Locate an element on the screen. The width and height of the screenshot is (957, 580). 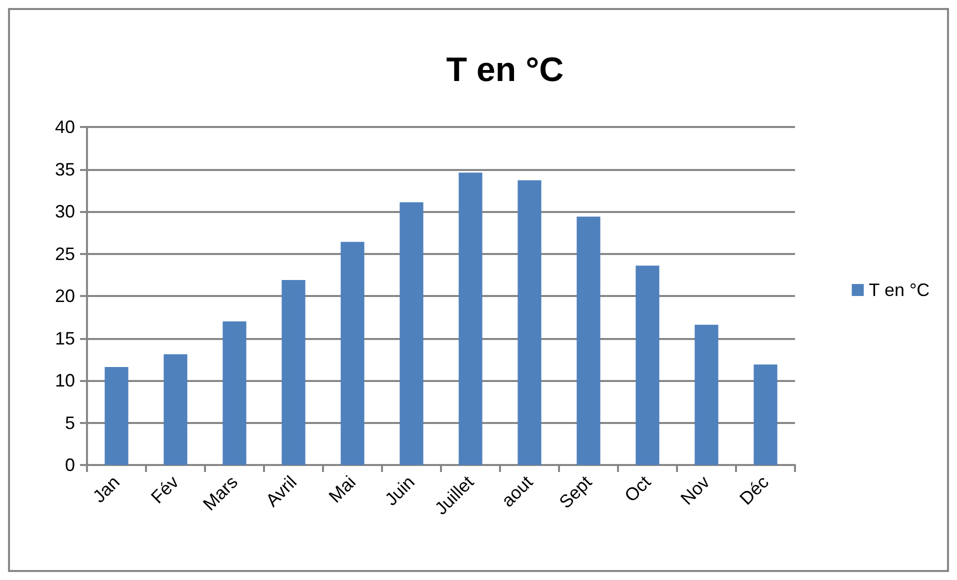
x-tick-label: Juin is located at coordinates (400, 491).